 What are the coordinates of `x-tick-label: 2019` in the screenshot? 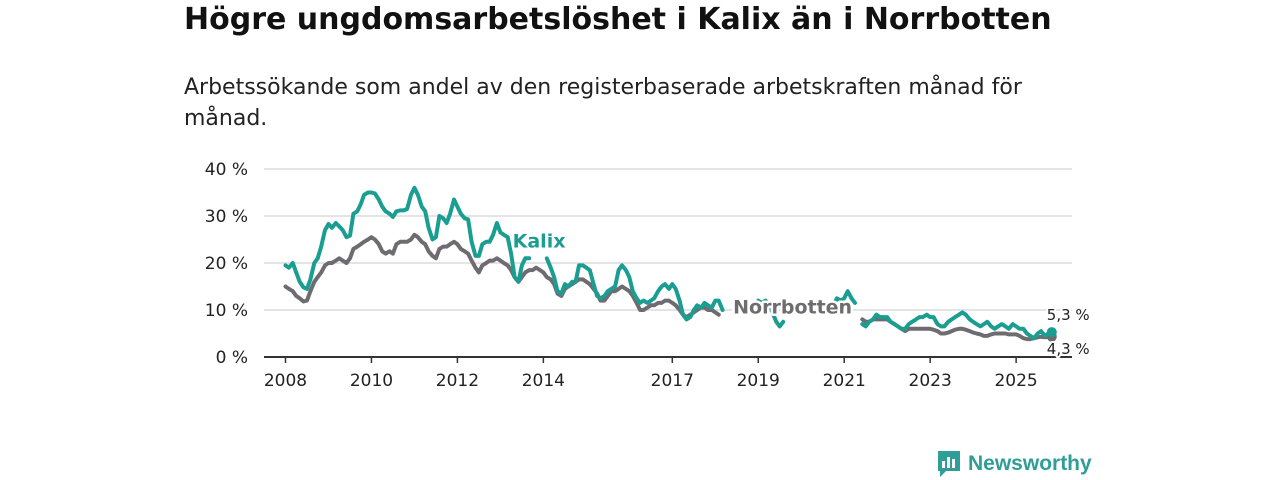 It's located at (758, 381).